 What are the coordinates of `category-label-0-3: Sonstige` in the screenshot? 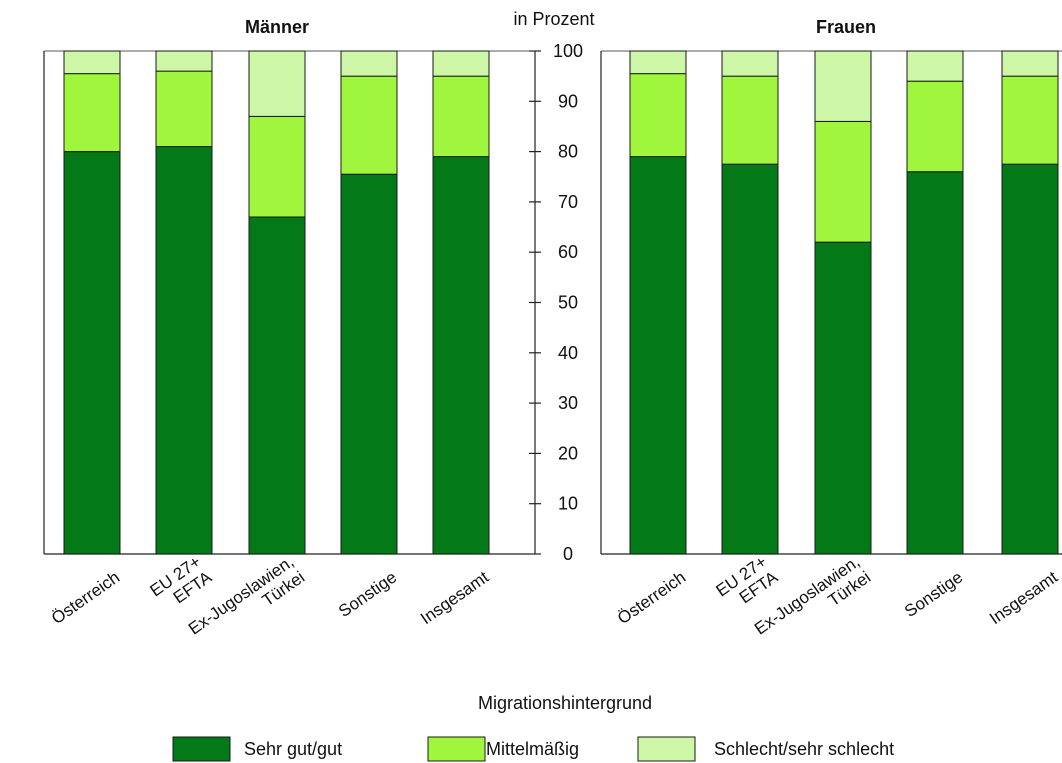 It's located at (367, 595).